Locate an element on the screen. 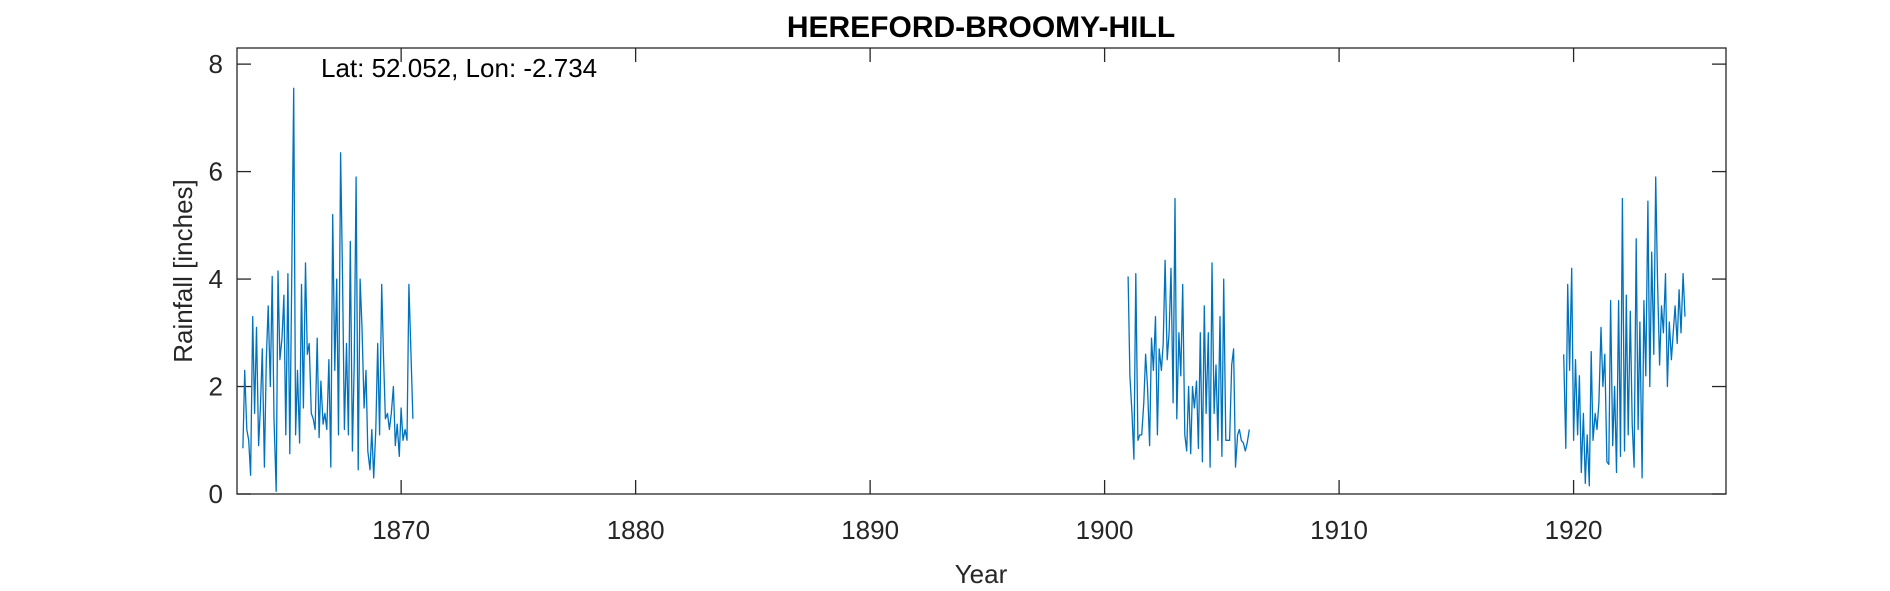 This screenshot has height=591, width=1890. x-tick-label: 1910 is located at coordinates (1339, 530).